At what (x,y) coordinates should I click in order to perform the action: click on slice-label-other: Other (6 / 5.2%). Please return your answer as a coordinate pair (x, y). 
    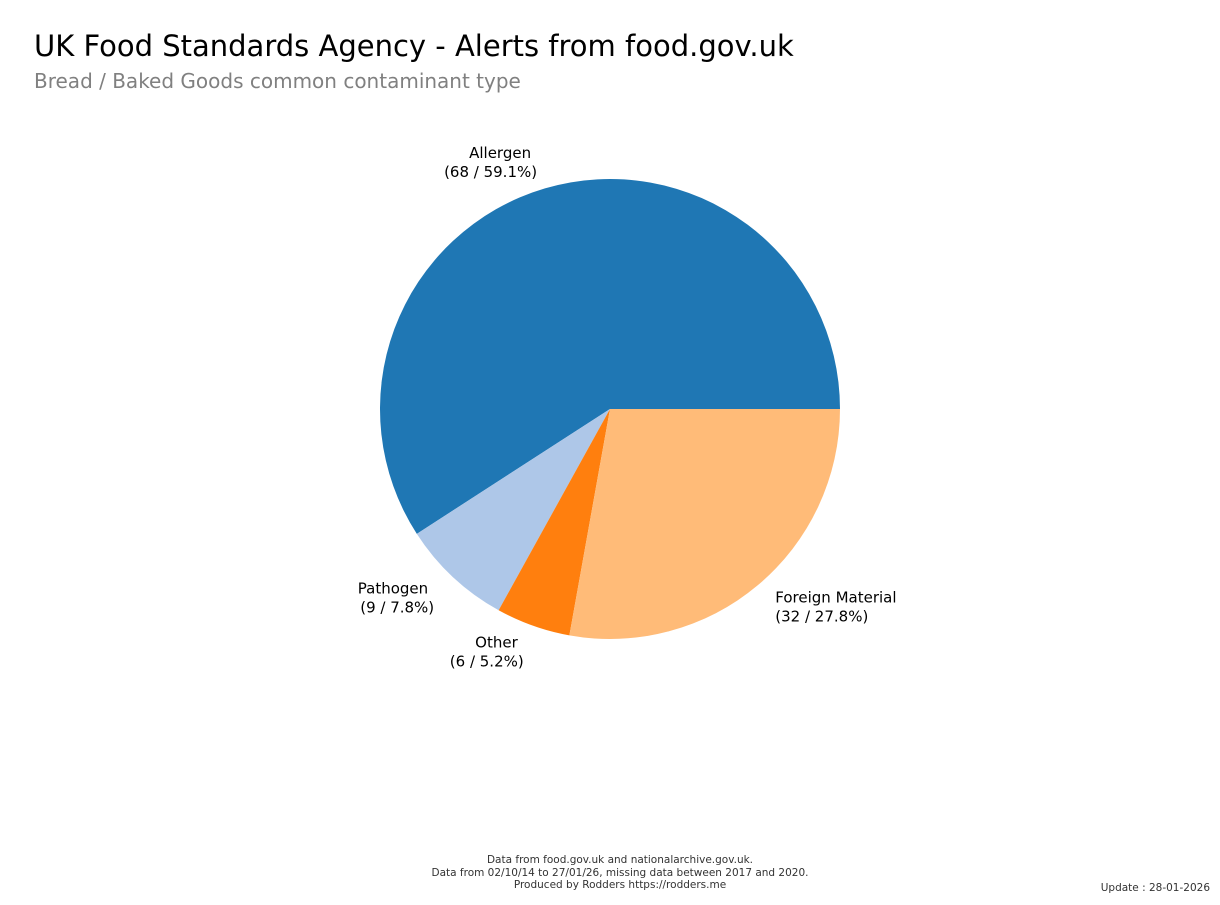
    Looking at the image, I should click on (487, 652).